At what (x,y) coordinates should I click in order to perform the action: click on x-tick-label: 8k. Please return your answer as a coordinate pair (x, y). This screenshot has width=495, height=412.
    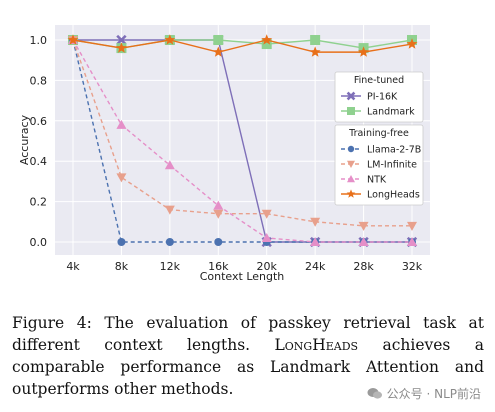
    Looking at the image, I should click on (122, 266).